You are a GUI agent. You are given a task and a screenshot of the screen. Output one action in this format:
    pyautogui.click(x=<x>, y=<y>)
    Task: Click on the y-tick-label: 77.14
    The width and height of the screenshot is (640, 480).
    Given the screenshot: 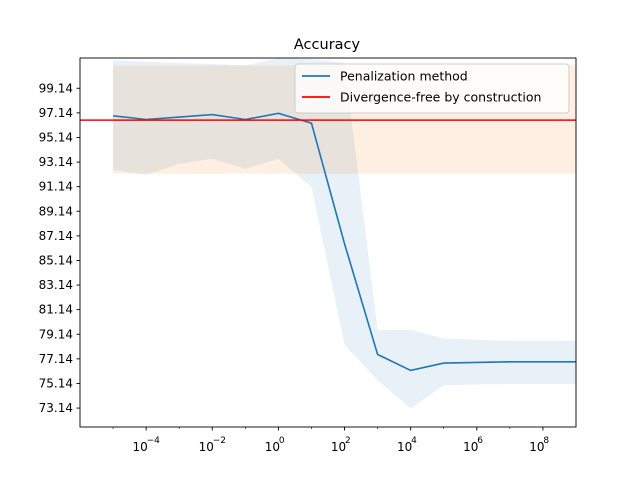 What is the action you would take?
    pyautogui.click(x=56, y=359)
    